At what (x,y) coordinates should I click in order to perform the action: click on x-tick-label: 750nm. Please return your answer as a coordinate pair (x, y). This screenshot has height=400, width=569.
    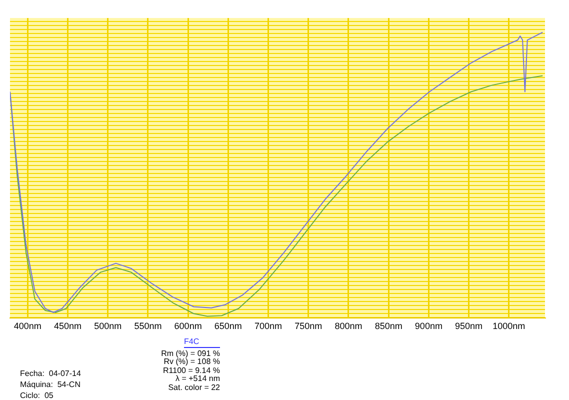
    Looking at the image, I should click on (308, 326).